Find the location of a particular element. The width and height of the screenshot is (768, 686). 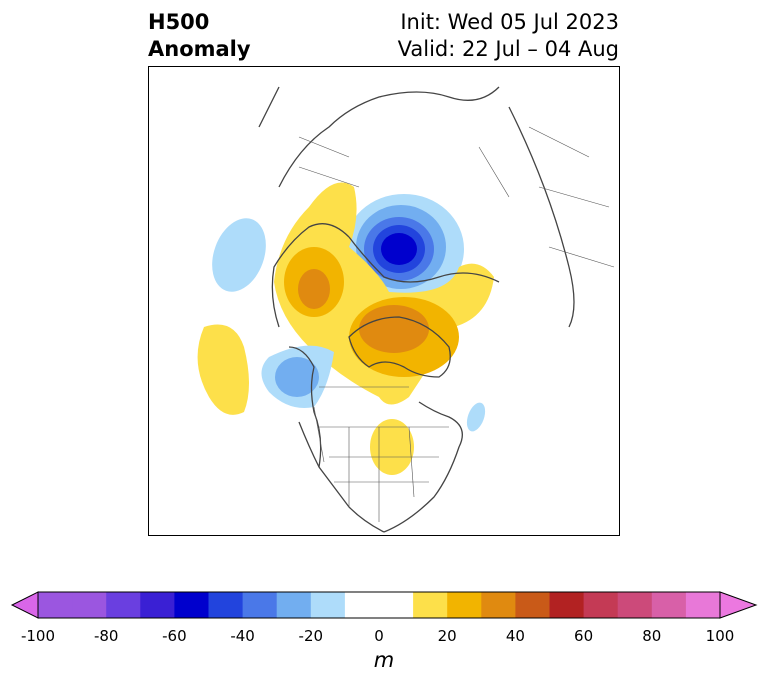

colorbar-tick-label: 80 is located at coordinates (652, 636).